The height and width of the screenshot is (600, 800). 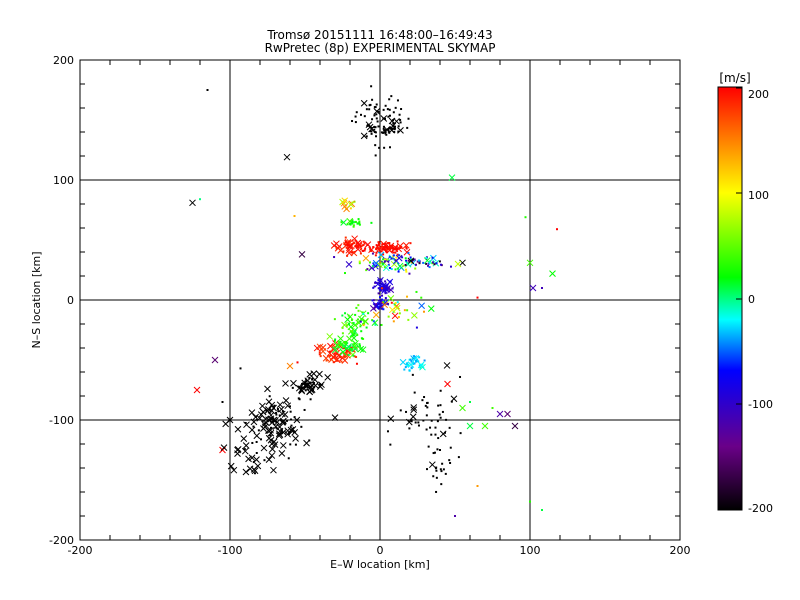 I want to click on colorbar-tick-label: 200, so click(x=758, y=94).